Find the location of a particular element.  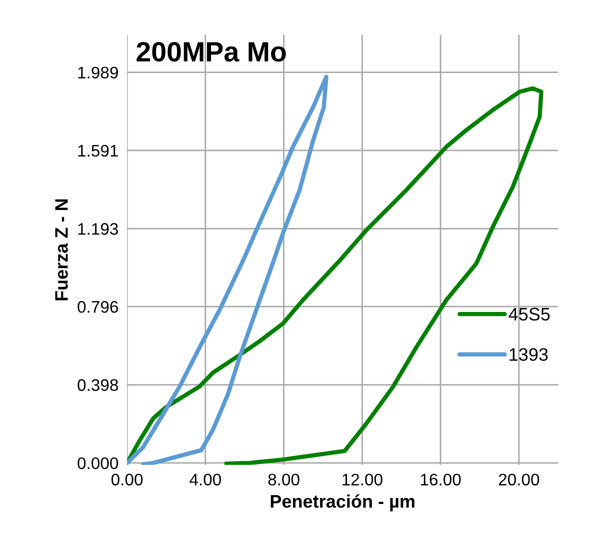

y-tick-label: 1.591 is located at coordinates (98, 150).